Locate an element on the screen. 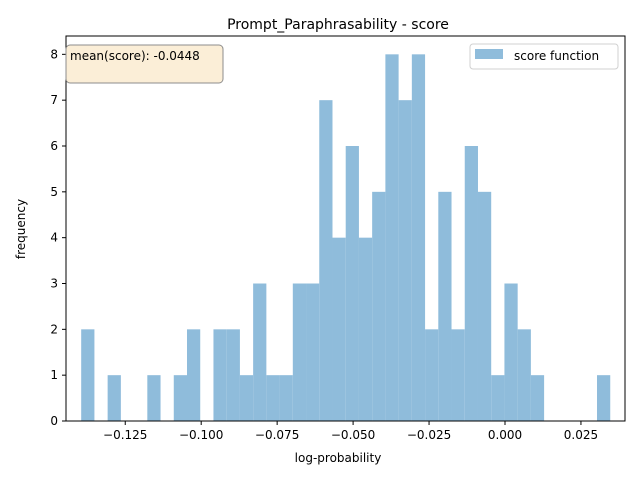 The height and width of the screenshot is (480, 640). x-tick-label: −0.100 is located at coordinates (201, 435).